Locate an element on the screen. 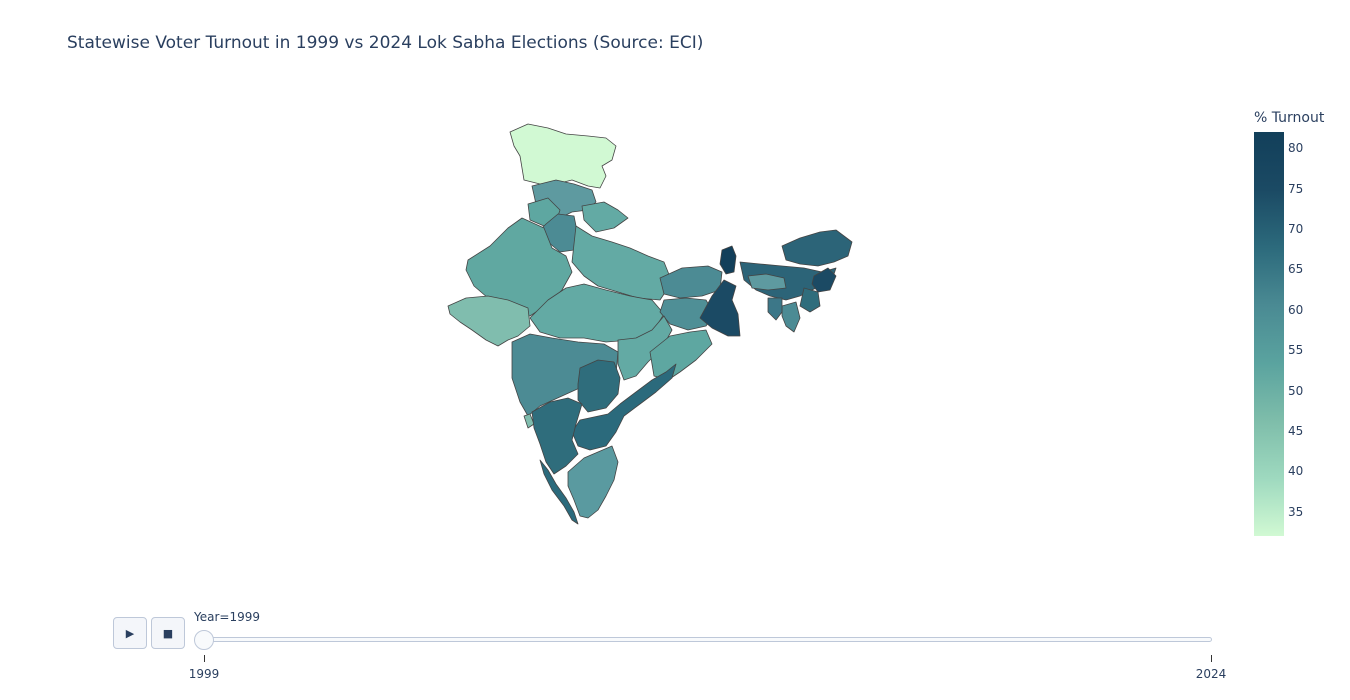 The width and height of the screenshot is (1350, 700). slider-tick-1999 is located at coordinates (204, 658).